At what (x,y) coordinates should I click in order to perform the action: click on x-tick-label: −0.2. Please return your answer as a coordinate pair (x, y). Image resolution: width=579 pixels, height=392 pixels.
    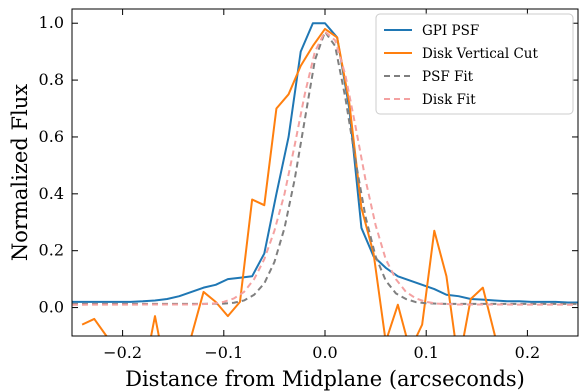
    Looking at the image, I should click on (122, 352).